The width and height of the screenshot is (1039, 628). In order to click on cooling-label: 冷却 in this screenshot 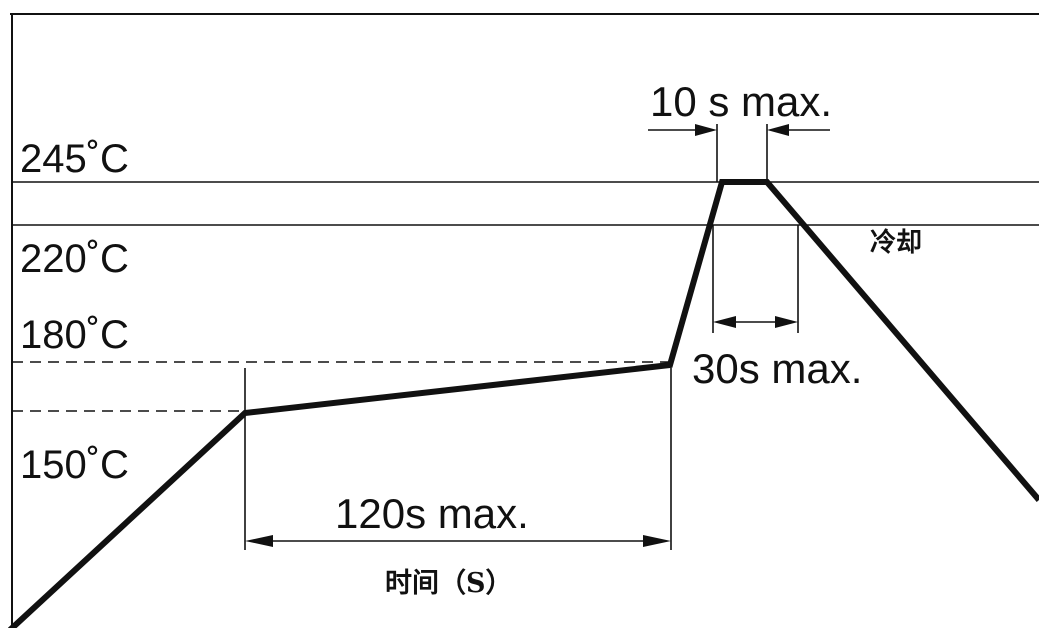, I will do `click(896, 242)`.